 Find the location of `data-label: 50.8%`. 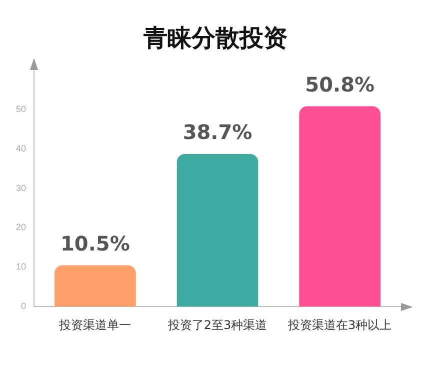

data-label: 50.8% is located at coordinates (340, 84).